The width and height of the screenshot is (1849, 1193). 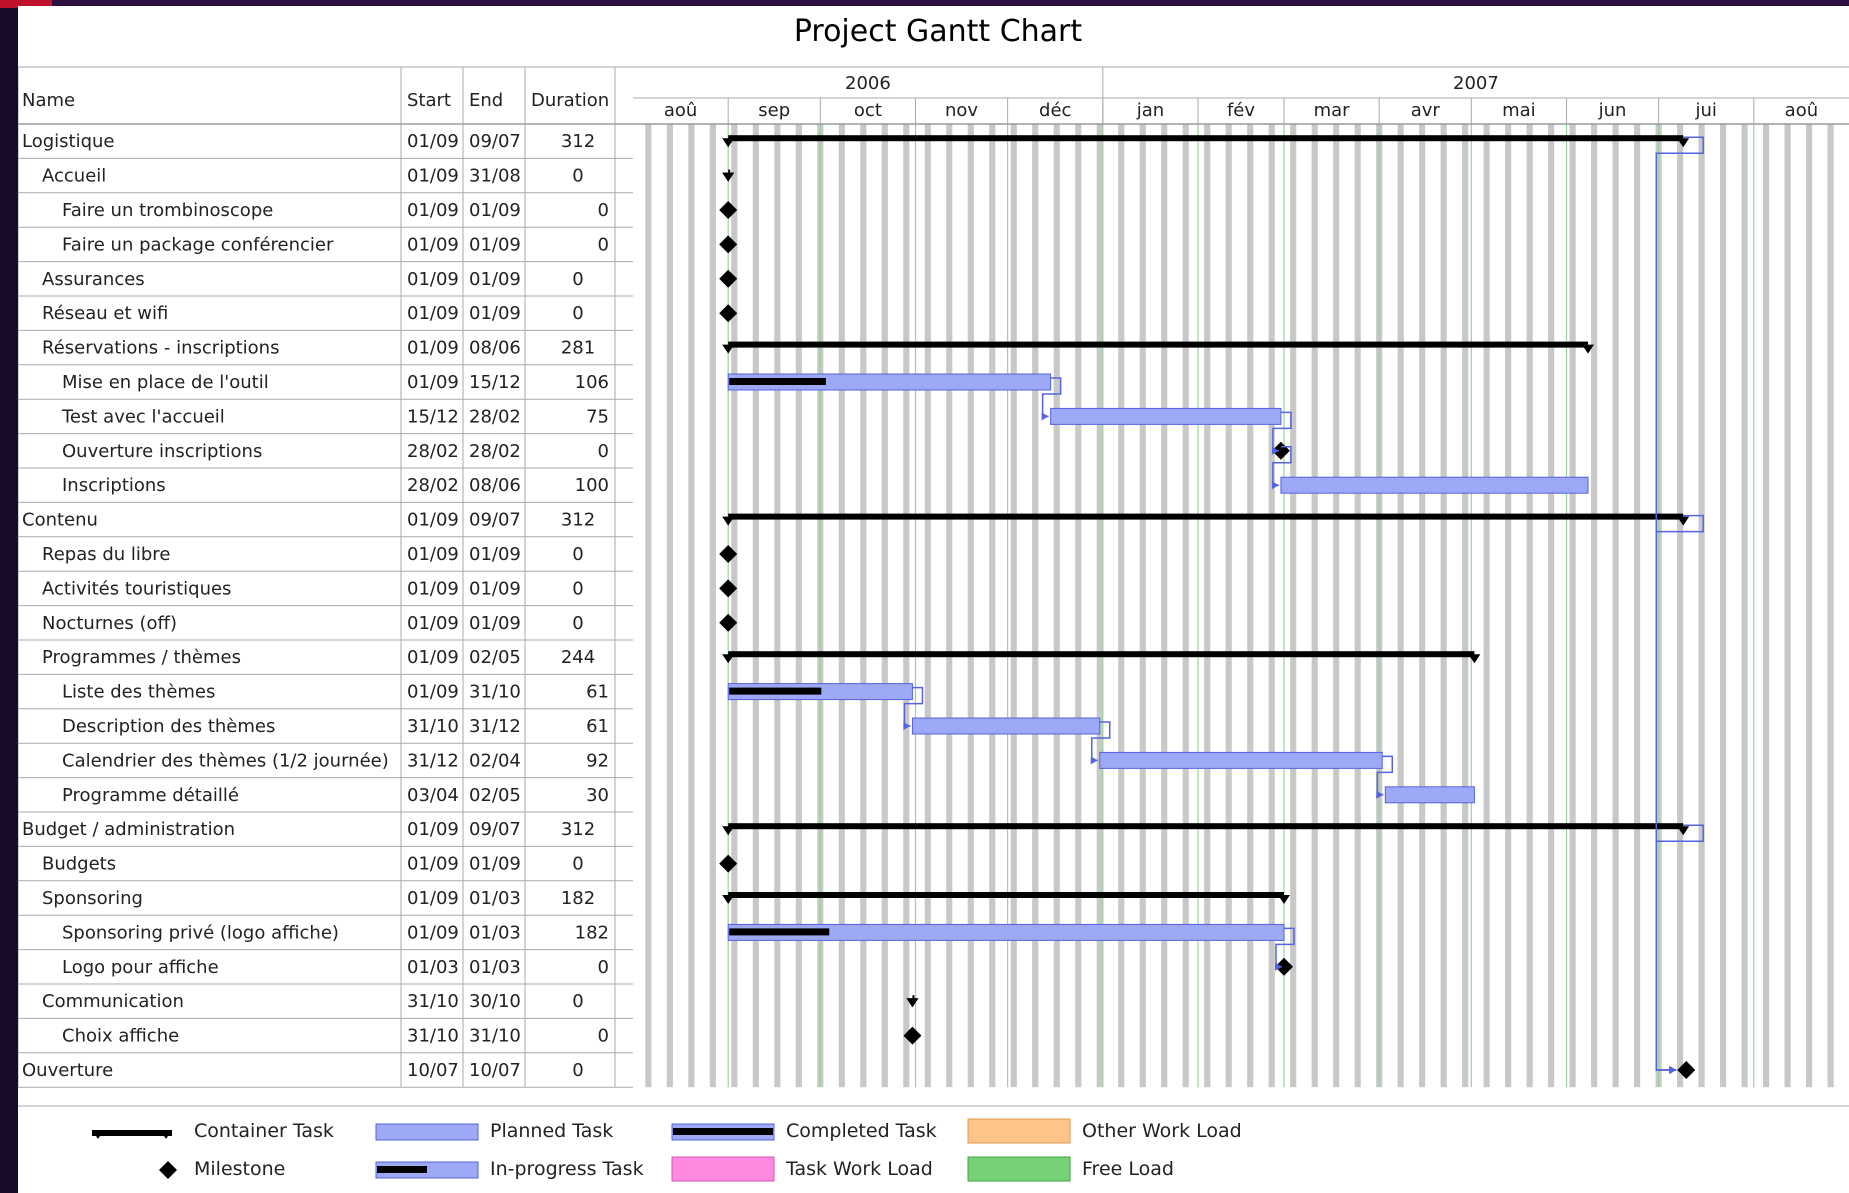 I want to click on month-label: sep, so click(x=774, y=110).